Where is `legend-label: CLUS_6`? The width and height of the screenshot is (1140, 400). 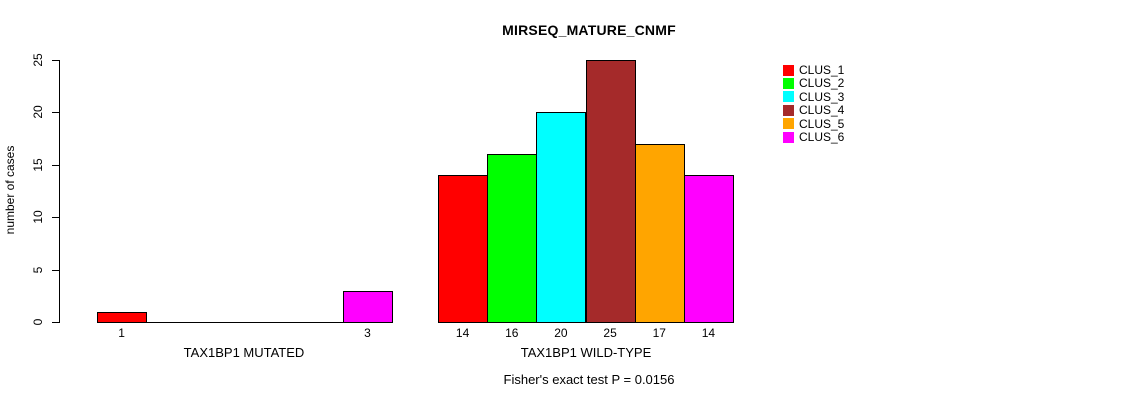
legend-label: CLUS_6 is located at coordinates (822, 137).